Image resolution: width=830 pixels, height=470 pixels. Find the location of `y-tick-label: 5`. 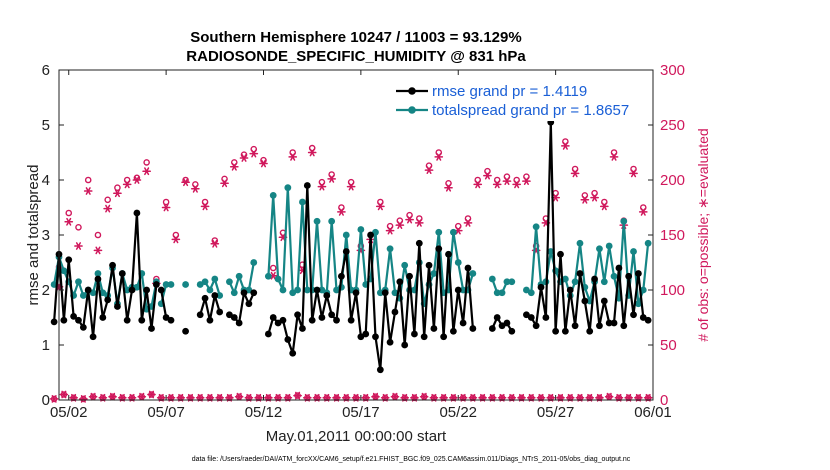

y-tick-label: 5 is located at coordinates (46, 125).